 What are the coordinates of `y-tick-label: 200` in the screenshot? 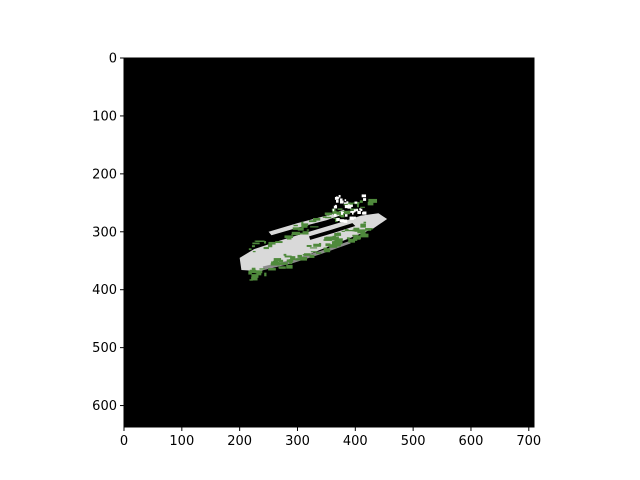 It's located at (104, 174).